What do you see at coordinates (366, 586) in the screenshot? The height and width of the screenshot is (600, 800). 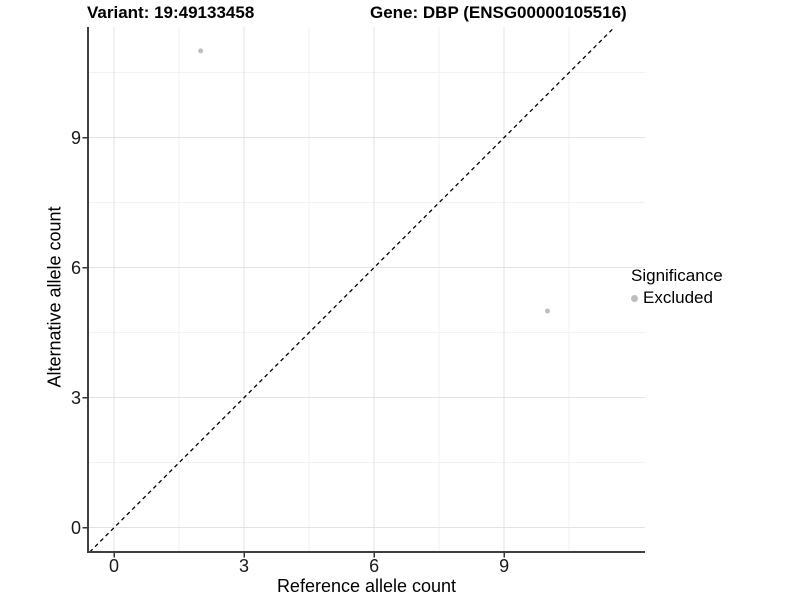 I see `x-axis-title: Reference allele count` at bounding box center [366, 586].